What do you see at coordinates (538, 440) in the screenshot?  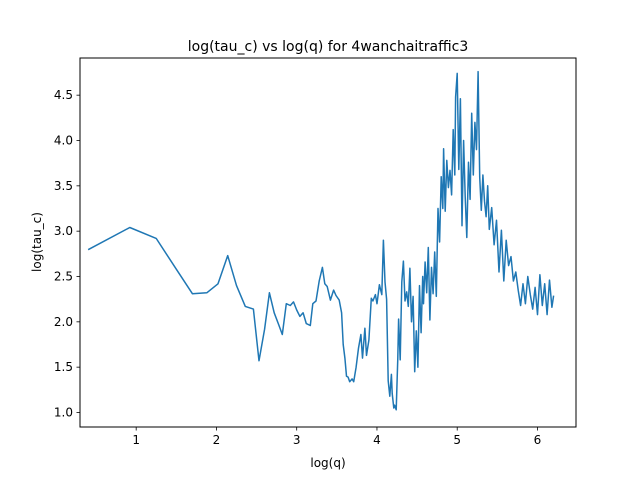 I see `x-tick-label: 6` at bounding box center [538, 440].